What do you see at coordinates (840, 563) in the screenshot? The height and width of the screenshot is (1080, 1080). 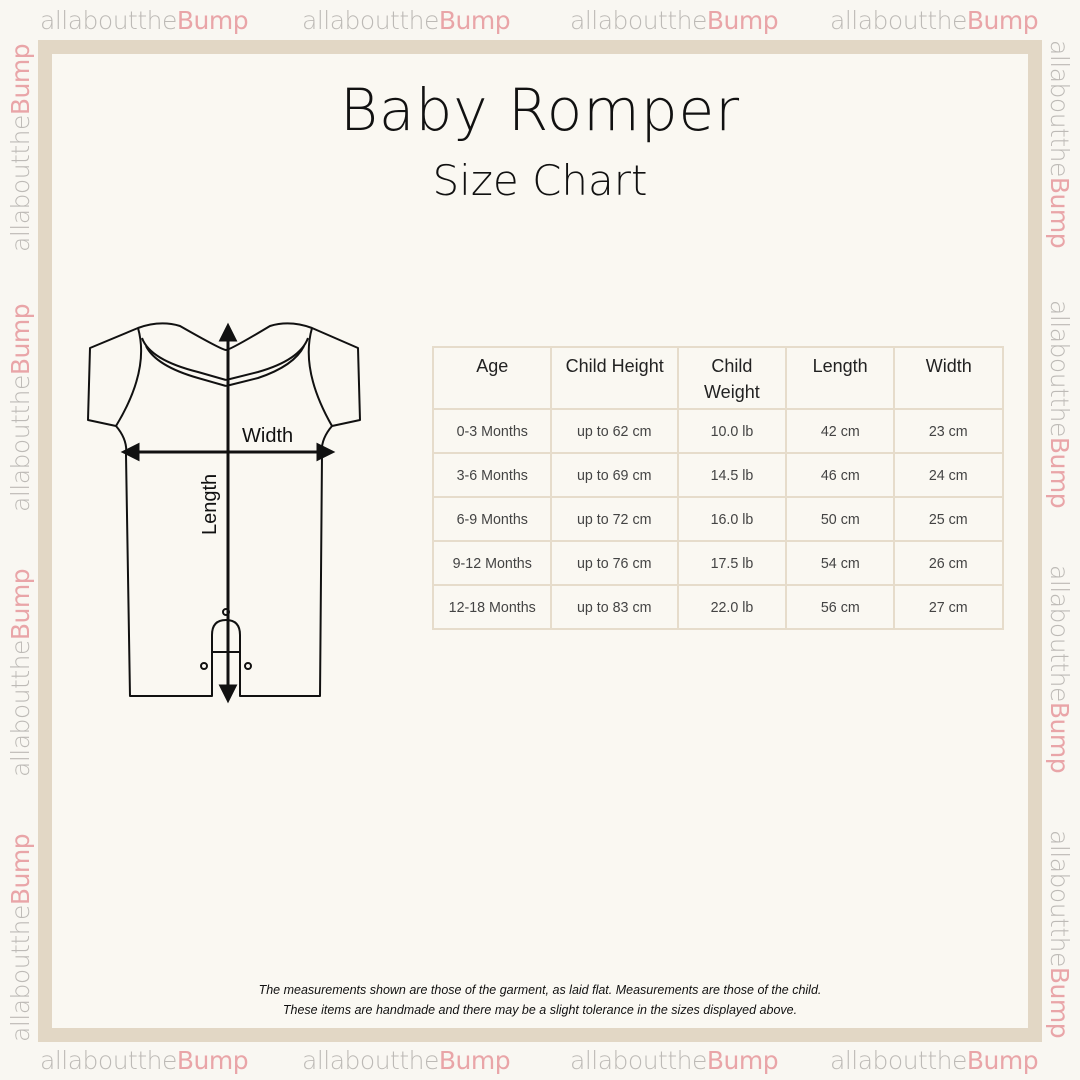 I see `table-cell: 54 cm` at bounding box center [840, 563].